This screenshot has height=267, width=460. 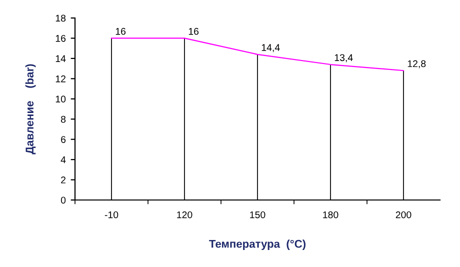 What do you see at coordinates (63, 180) in the screenshot?
I see `y-tick-label: 2` at bounding box center [63, 180].